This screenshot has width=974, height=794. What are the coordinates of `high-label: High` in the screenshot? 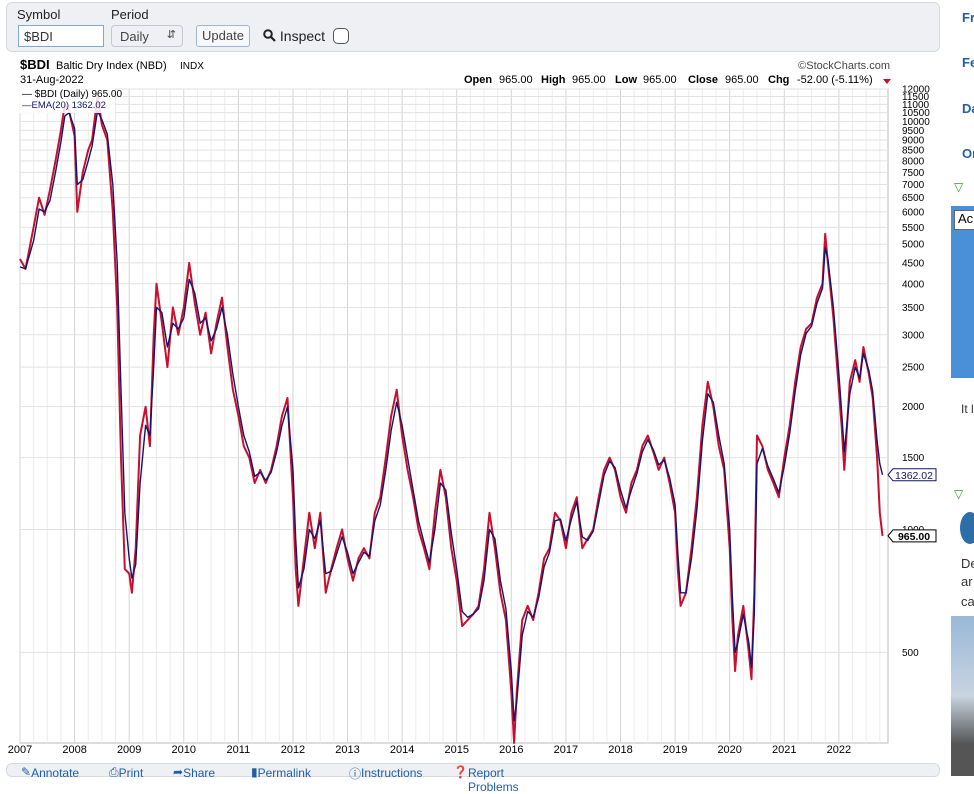 It's located at (553, 80).